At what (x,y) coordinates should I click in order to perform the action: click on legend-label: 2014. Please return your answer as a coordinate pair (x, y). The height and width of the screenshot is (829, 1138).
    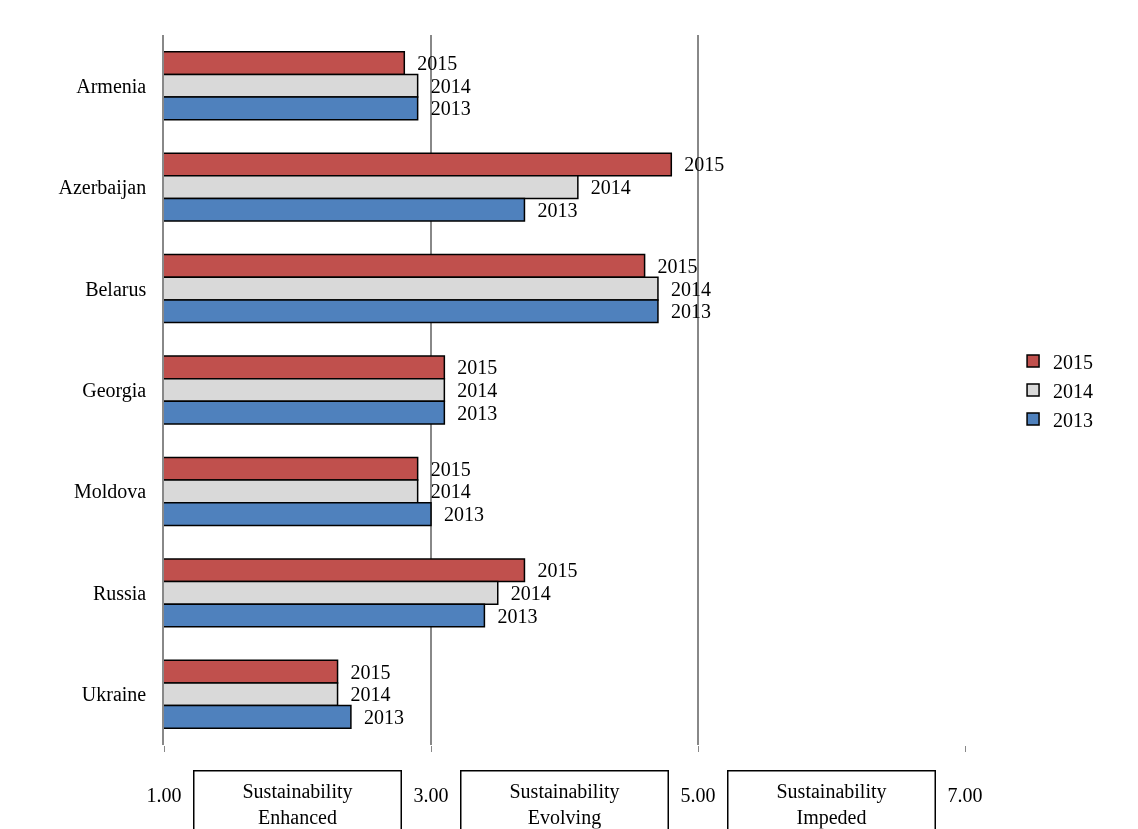
    Looking at the image, I should click on (1073, 390).